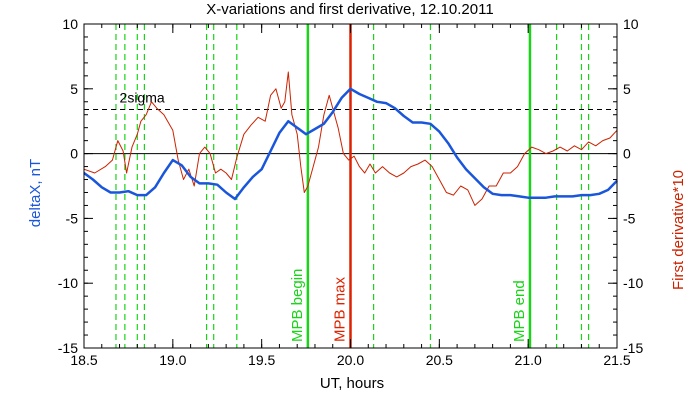 Image resolution: width=700 pixels, height=400 pixels. Describe the element at coordinates (528, 360) in the screenshot. I see `x-tick-label-5: 21.0` at that location.